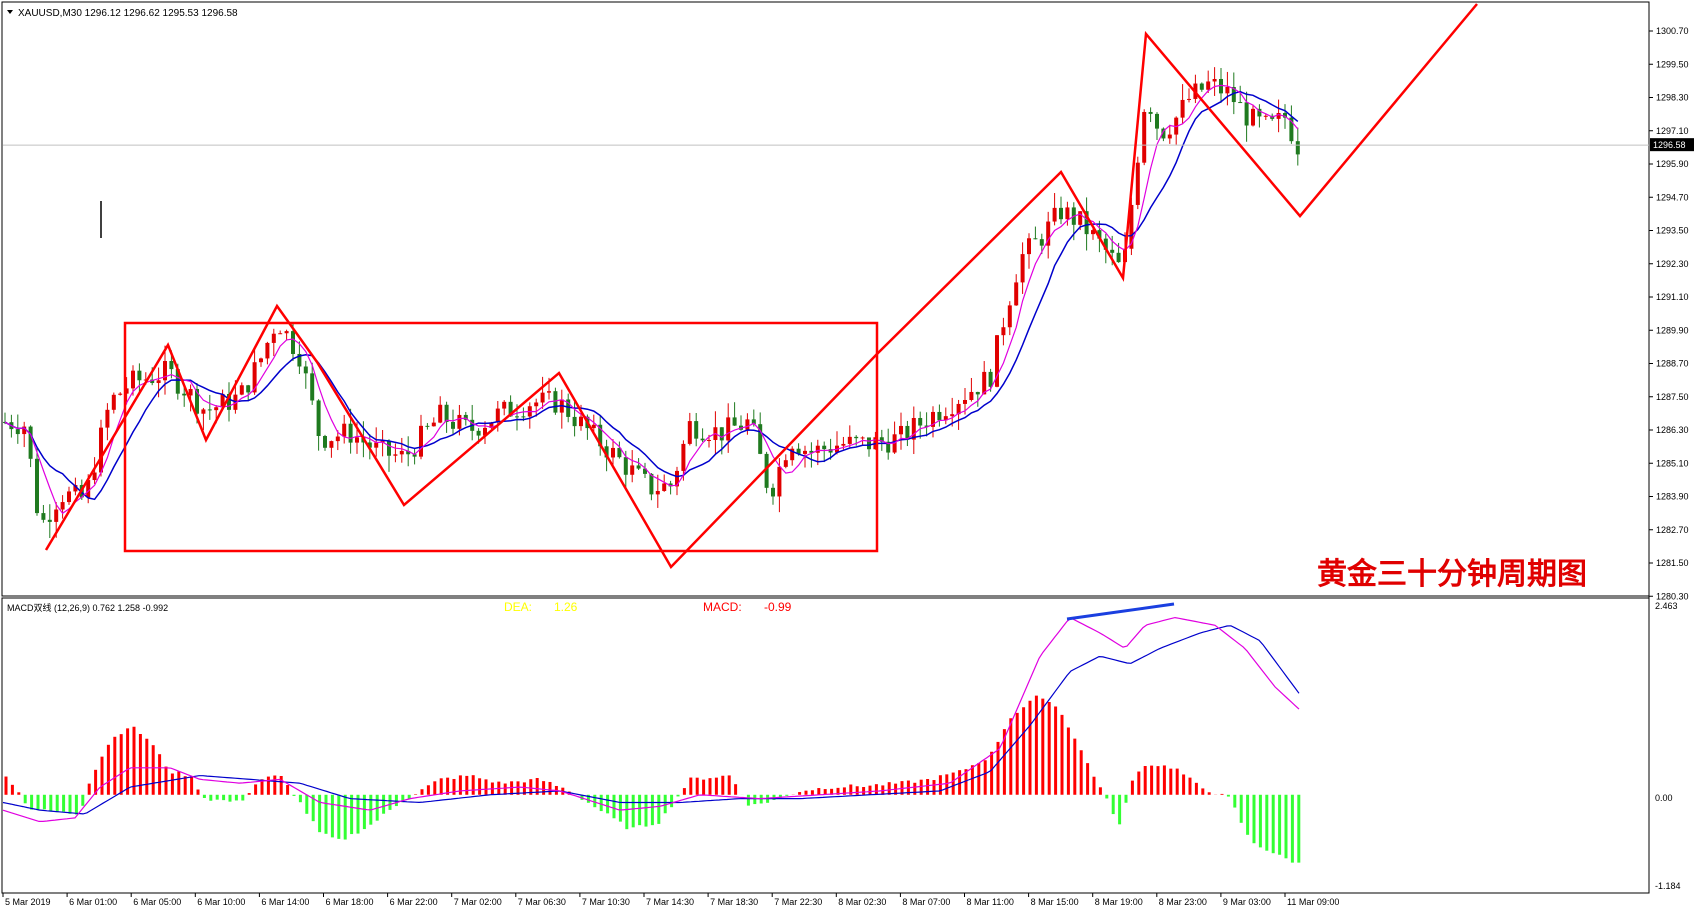 This screenshot has width=1697, height=908. What do you see at coordinates (10, 12) in the screenshot?
I see `triangle-down-icon` at bounding box center [10, 12].